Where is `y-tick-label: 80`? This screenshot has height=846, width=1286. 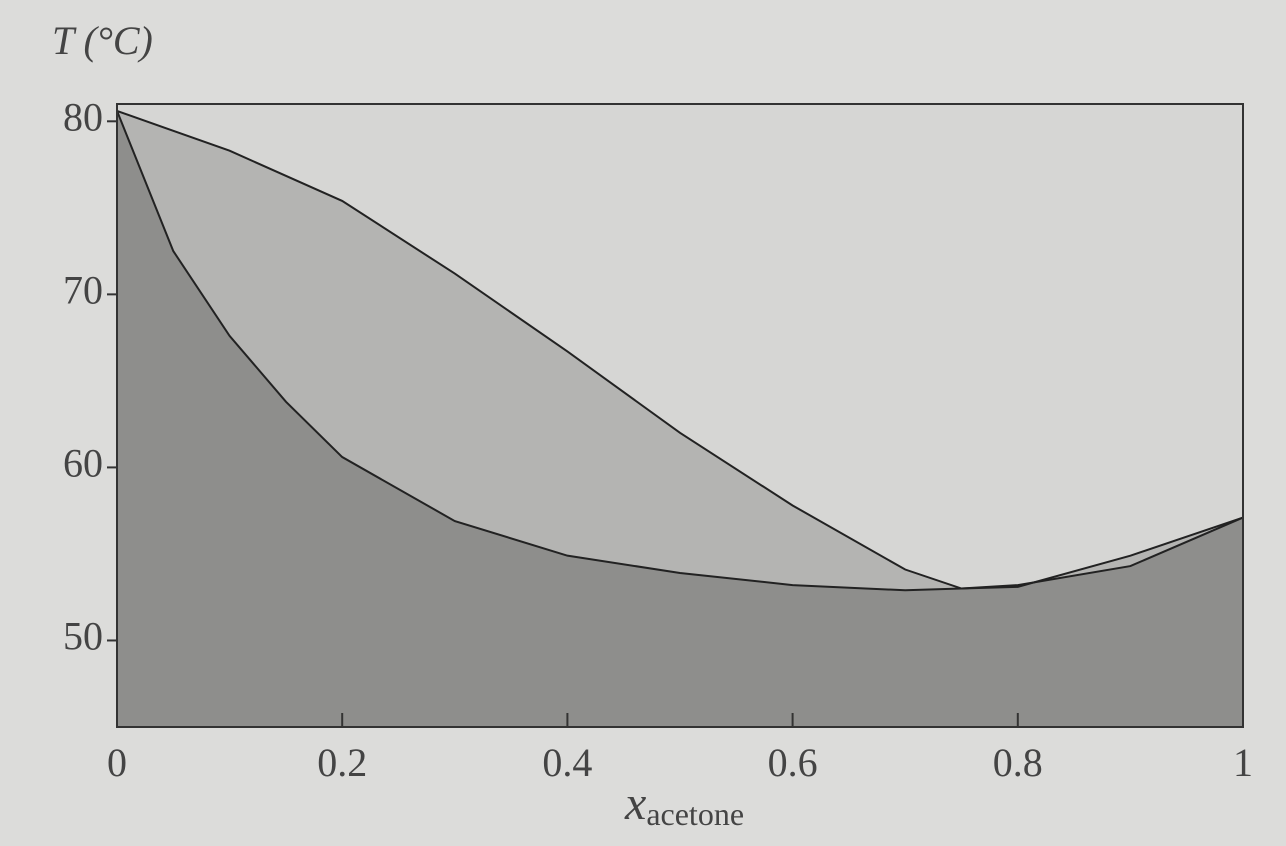
y-tick-label: 80 is located at coordinates (83, 116).